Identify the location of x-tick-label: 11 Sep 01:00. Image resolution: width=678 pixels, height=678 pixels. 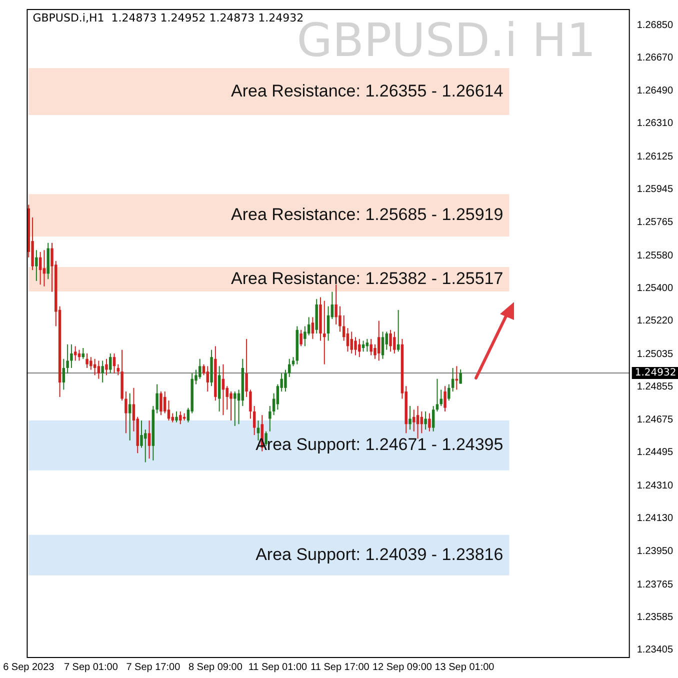
(278, 667).